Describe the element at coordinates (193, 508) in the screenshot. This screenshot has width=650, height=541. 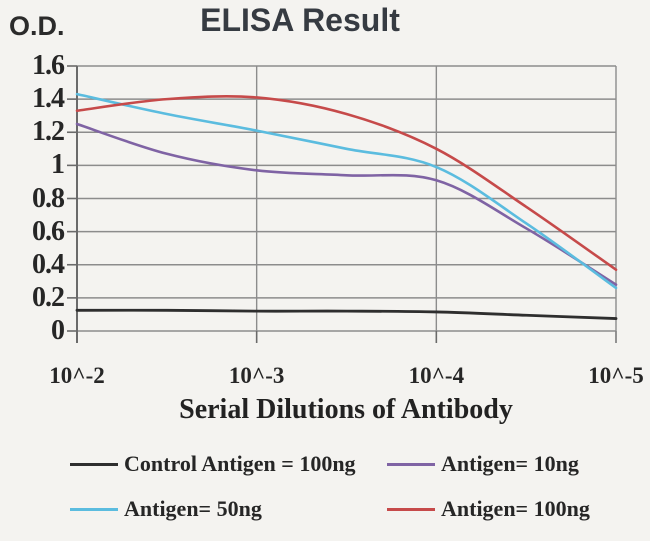
I see `legend-label: Antigen= 50ng` at that location.